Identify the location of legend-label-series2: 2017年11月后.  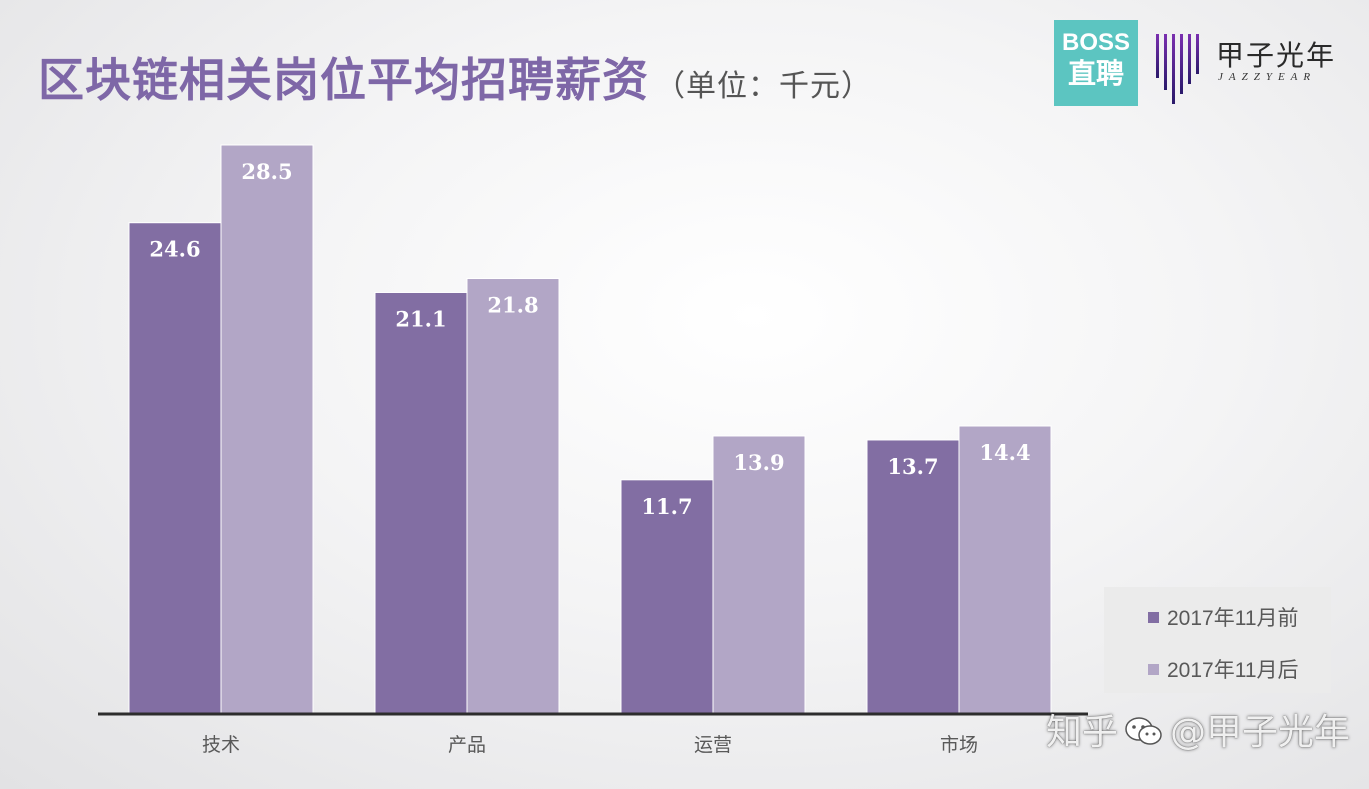
(1233, 670).